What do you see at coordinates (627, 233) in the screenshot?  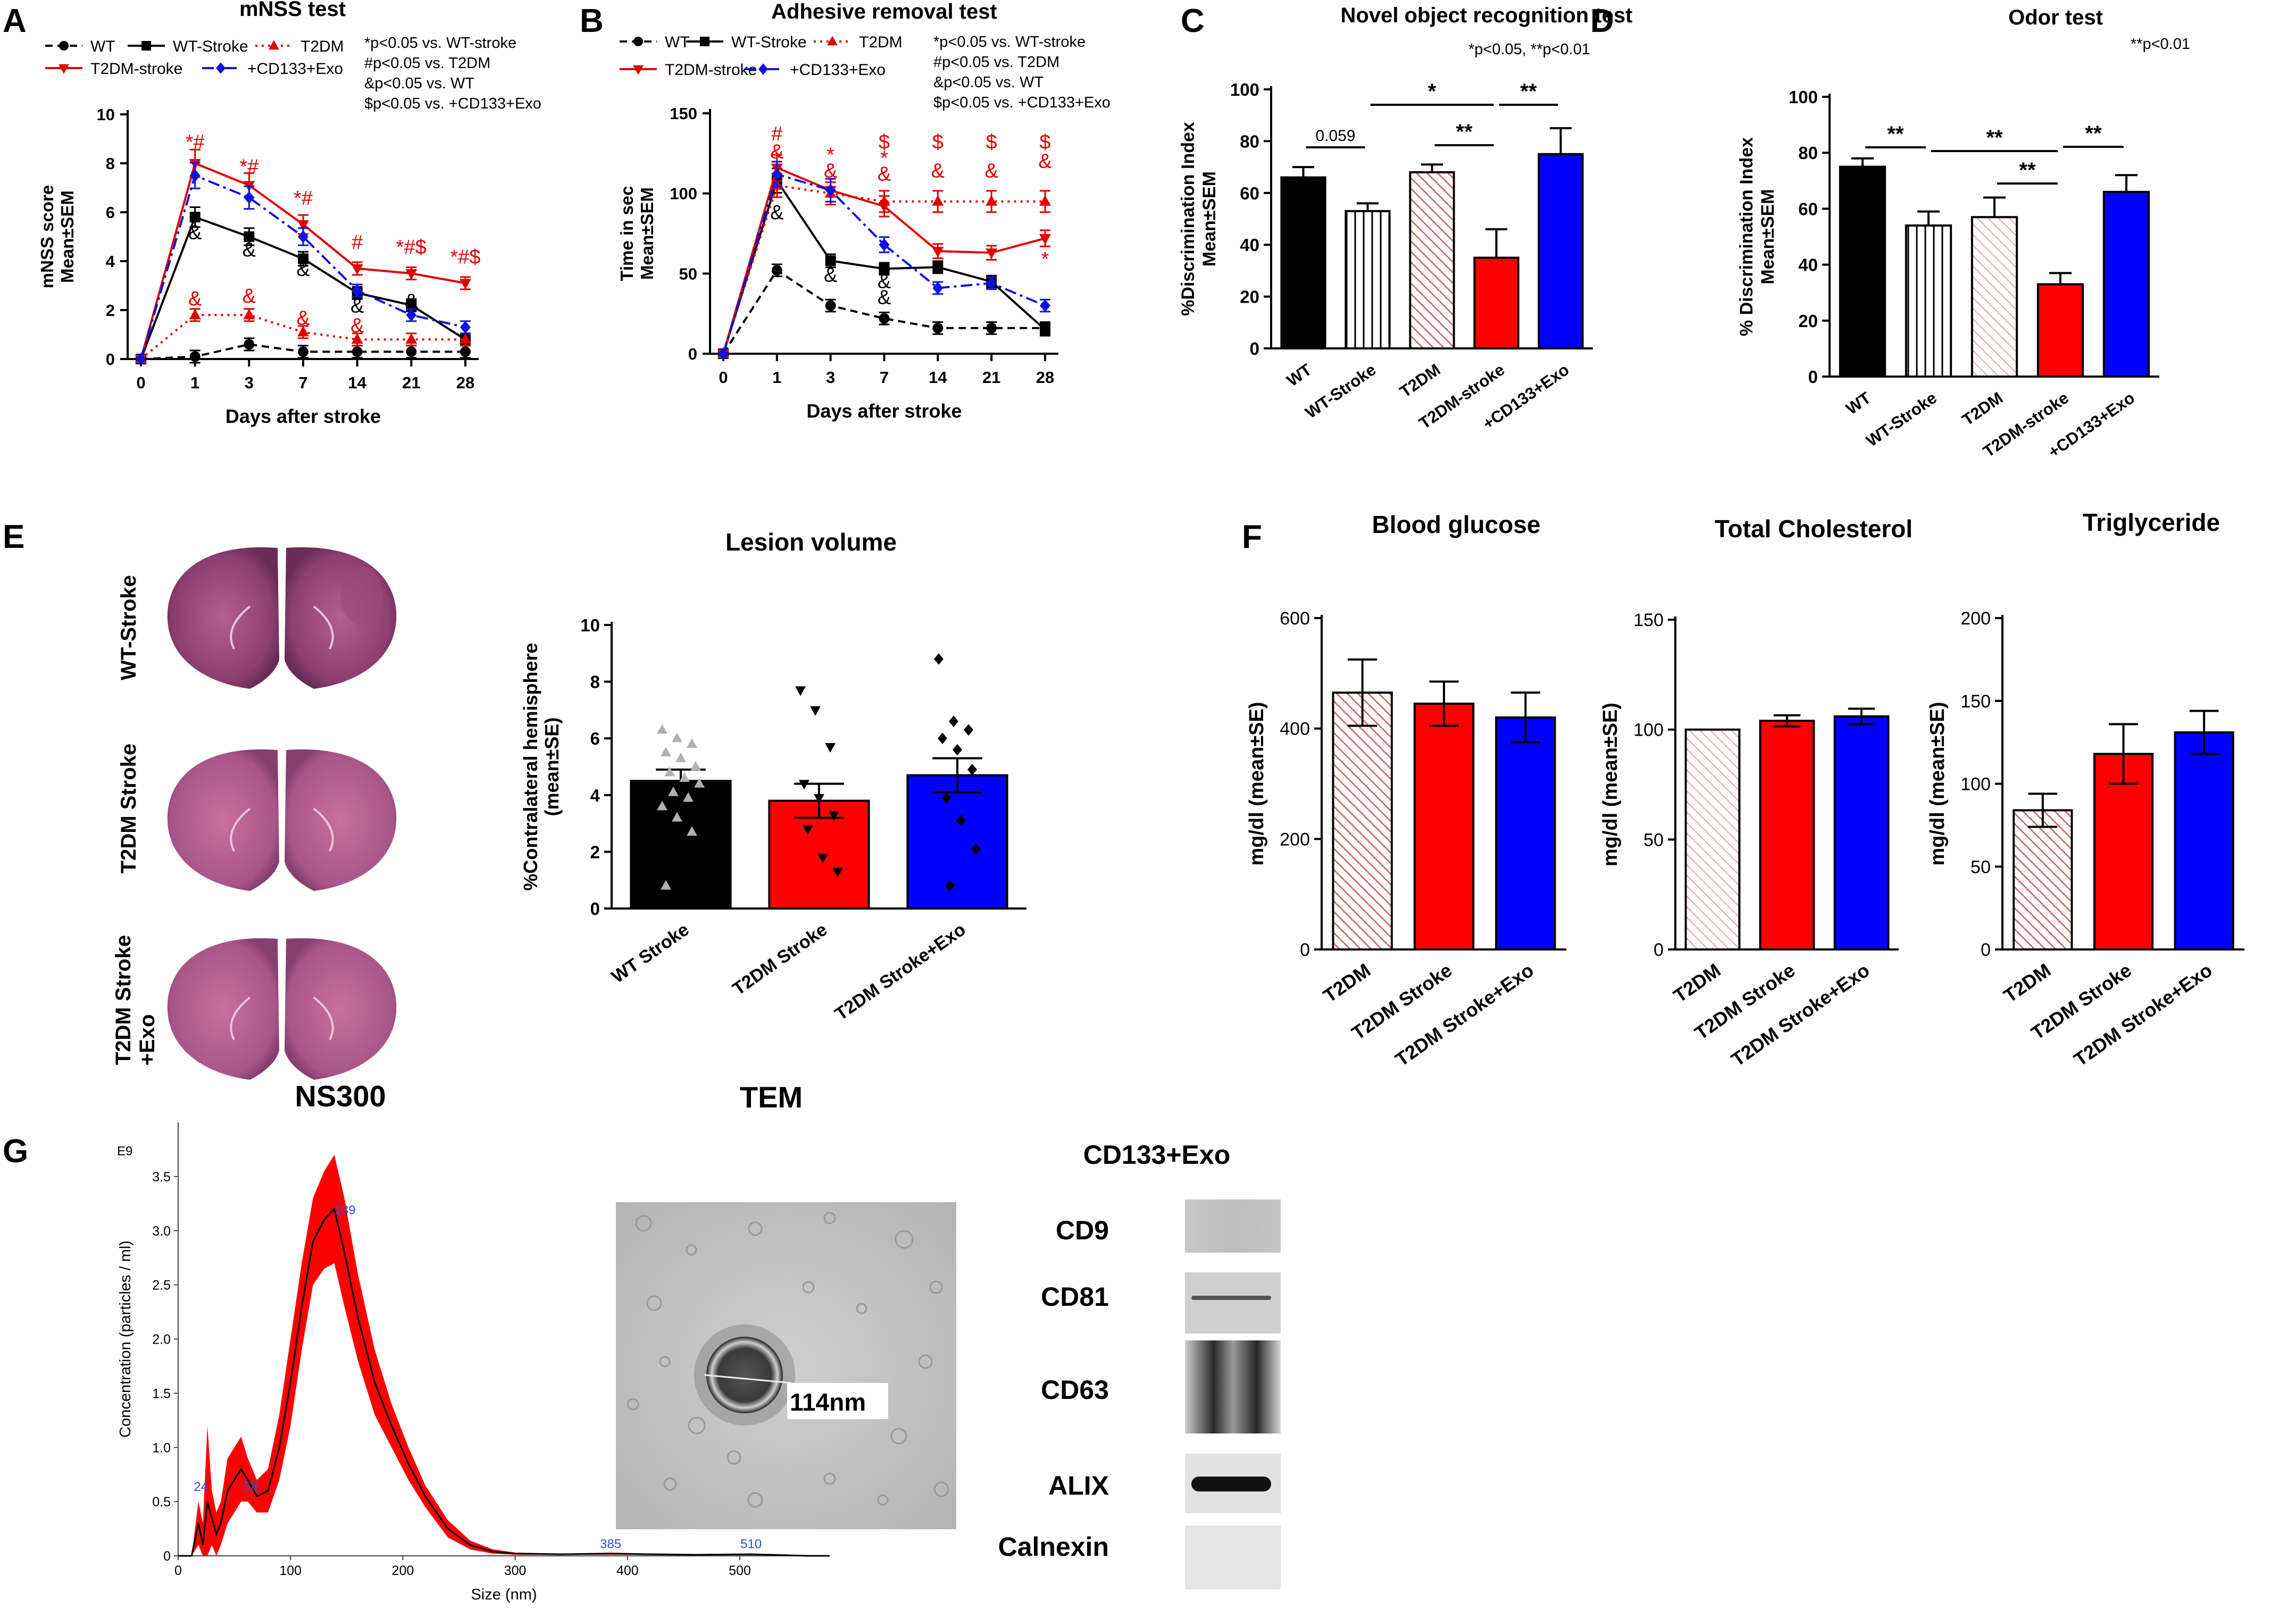 I see `y-axis-label: Time in sec` at bounding box center [627, 233].